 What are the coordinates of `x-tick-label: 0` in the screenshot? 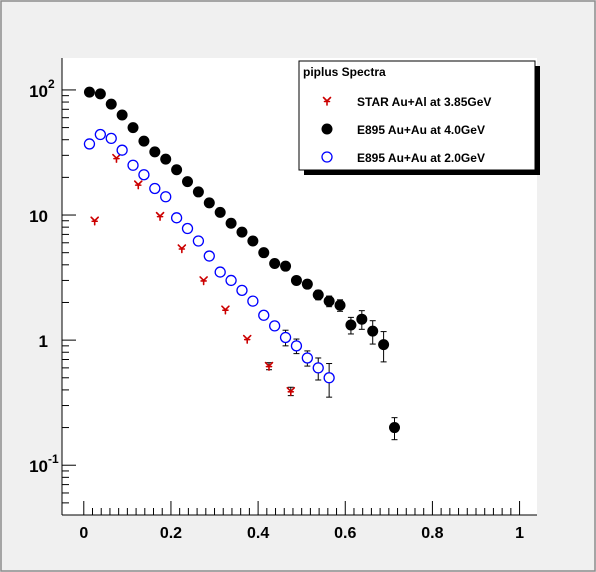 It's located at (83, 533).